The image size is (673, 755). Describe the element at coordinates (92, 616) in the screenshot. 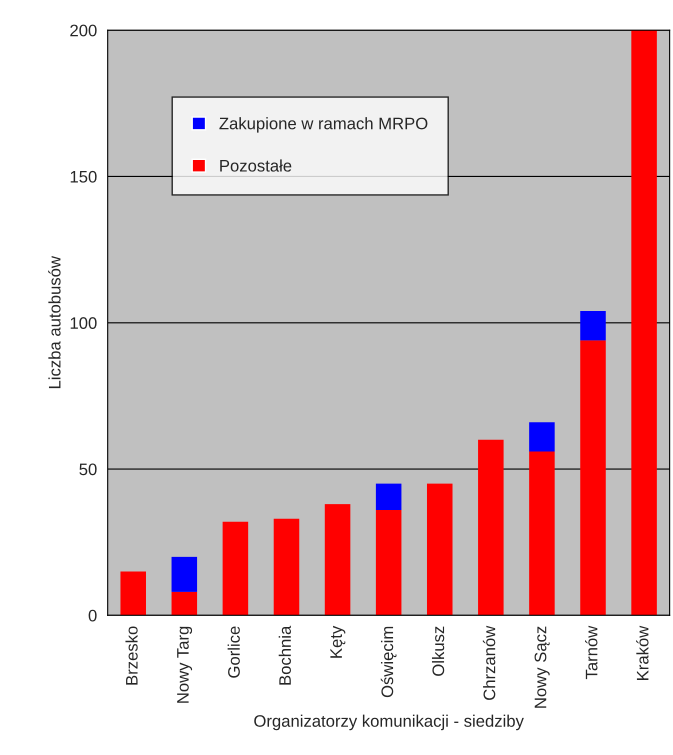

I see `y-tick-label: 0` at that location.